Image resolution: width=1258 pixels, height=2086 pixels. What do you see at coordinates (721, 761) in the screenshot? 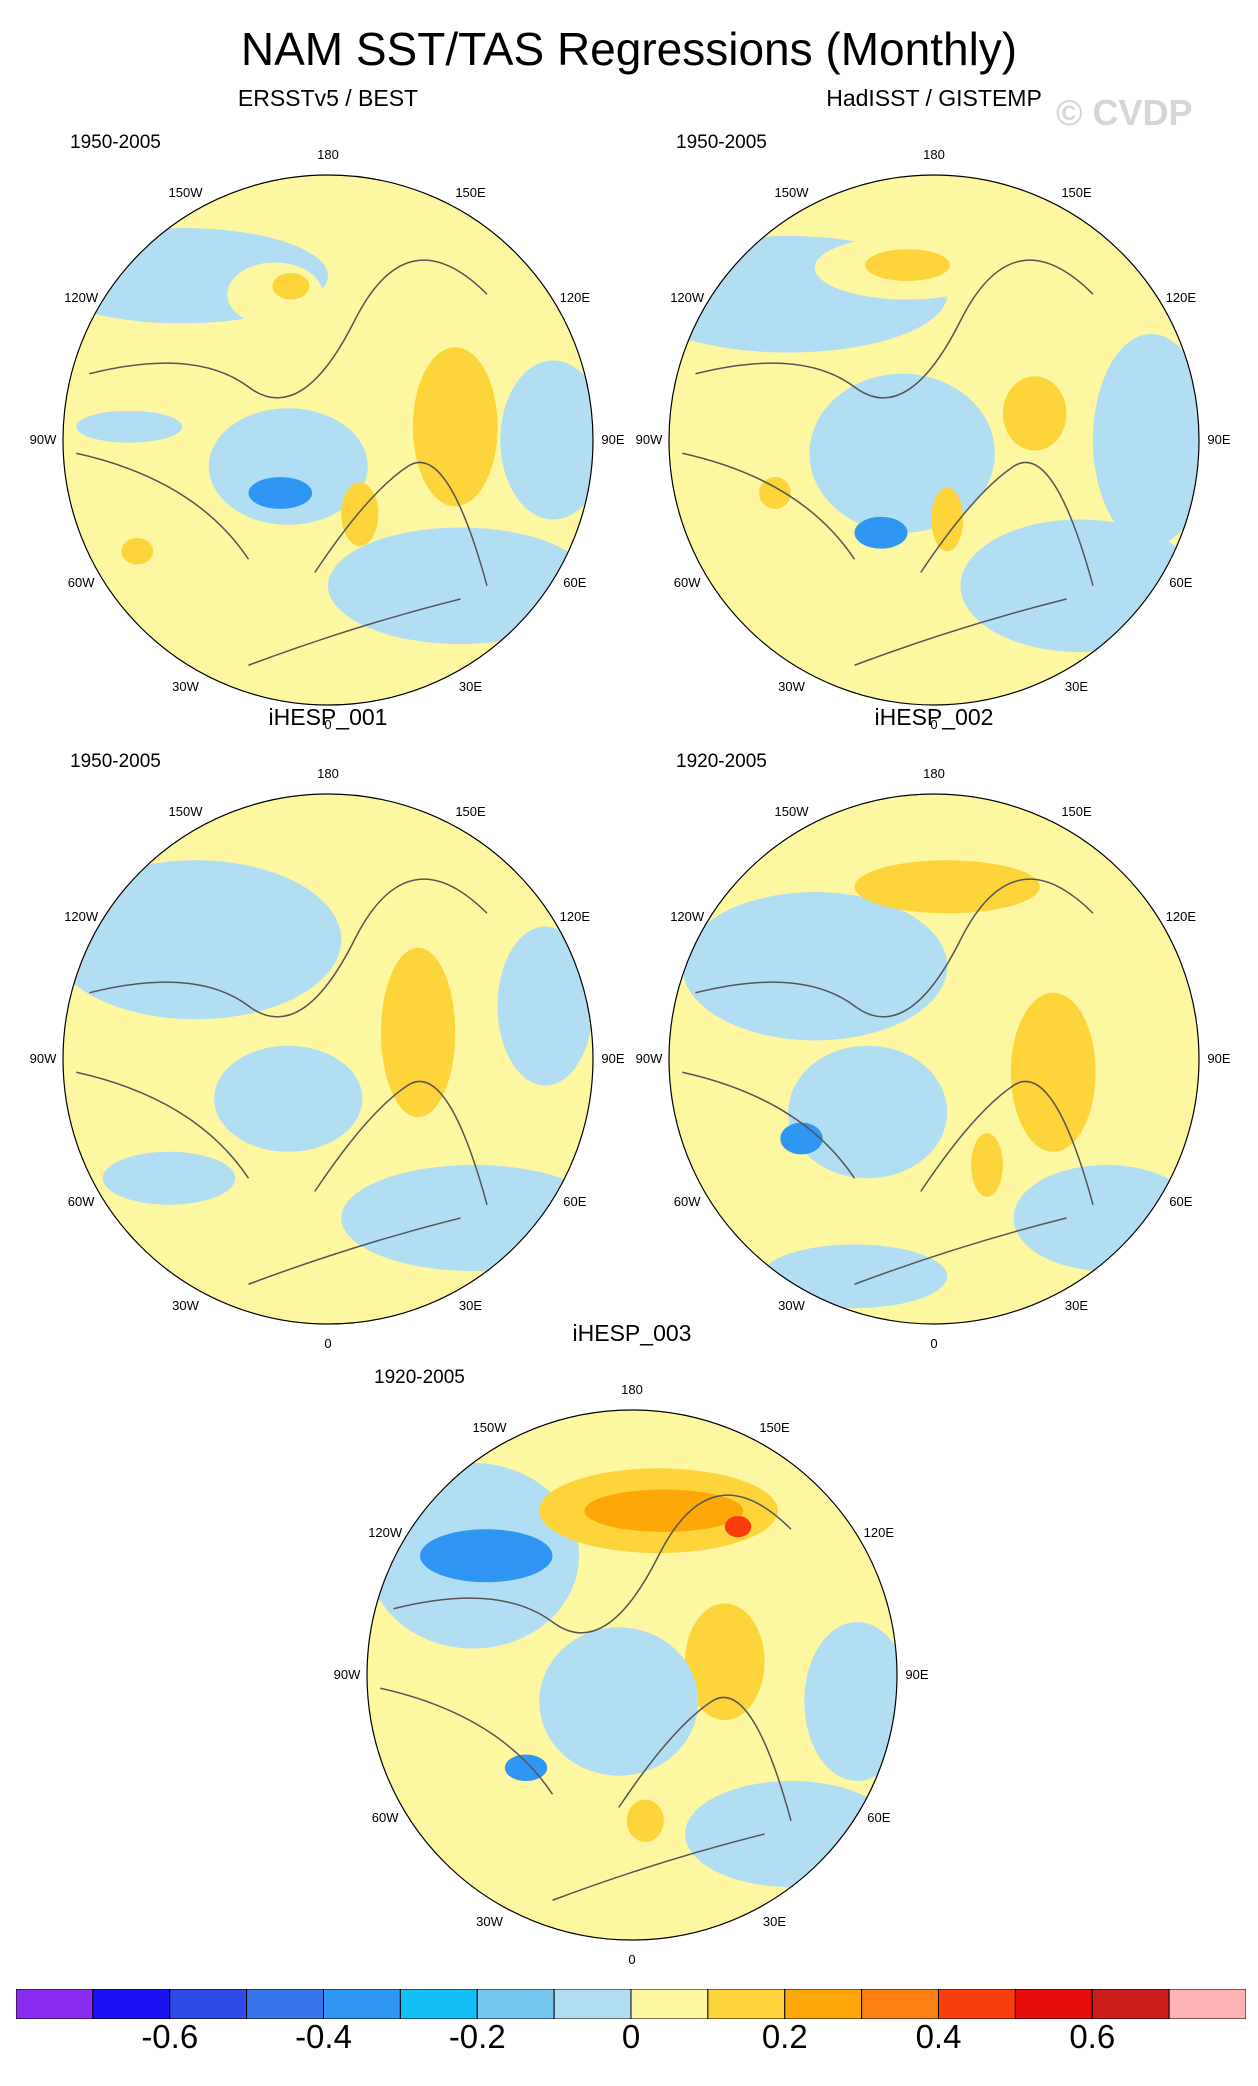
I see `period-label: 1920-2005` at bounding box center [721, 761].